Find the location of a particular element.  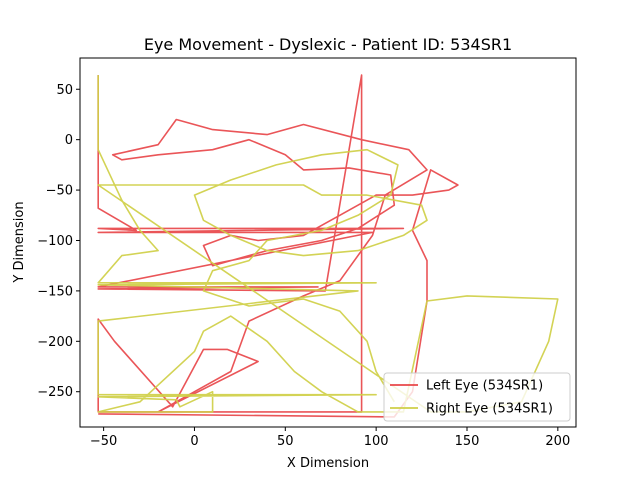

legend-box is located at coordinates (477, 397).